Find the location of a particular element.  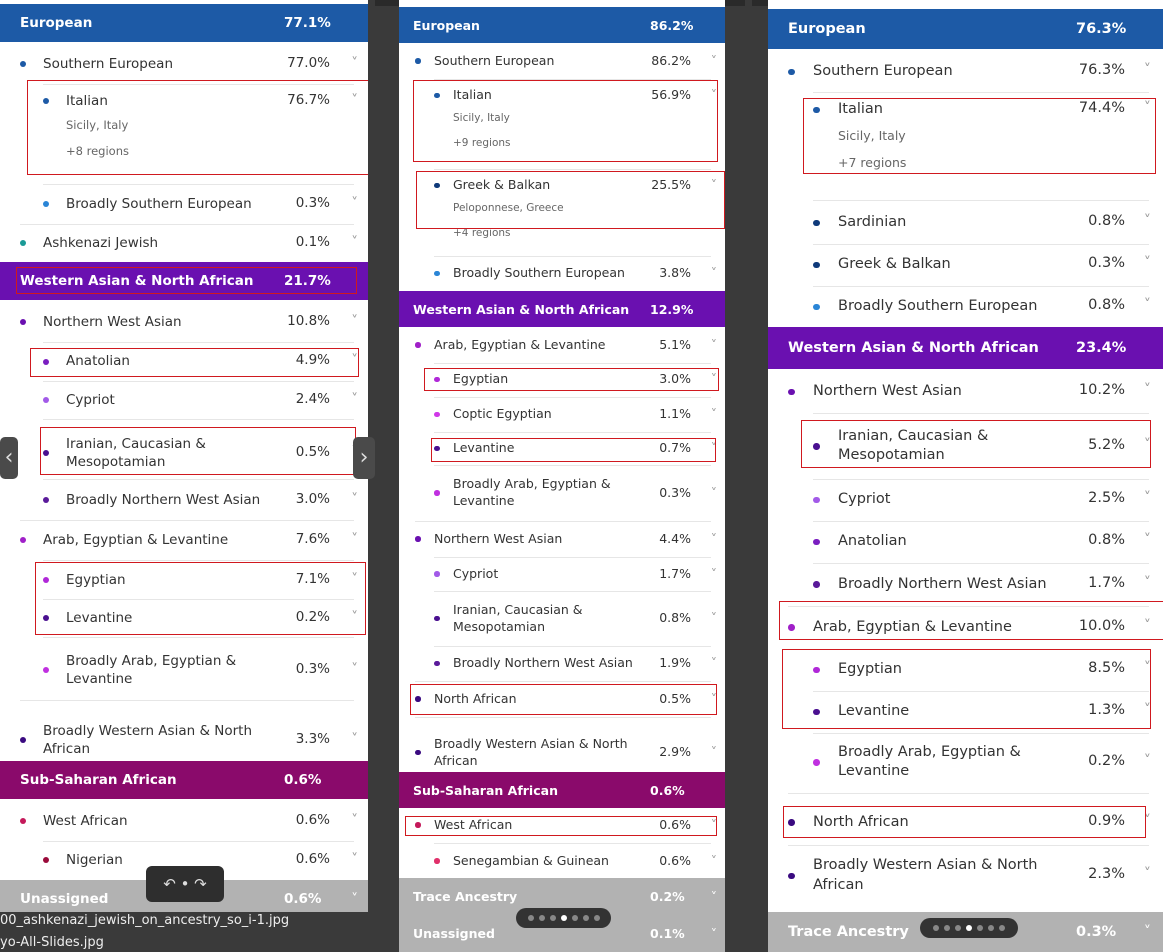

ancestry-row-southern-european: Southern European 86.2% ˅ is located at coordinates (562, 61).